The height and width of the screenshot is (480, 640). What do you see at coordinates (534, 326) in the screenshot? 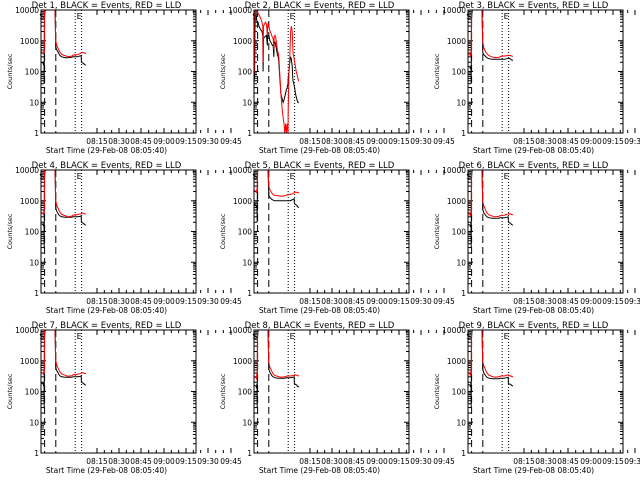
I see `chart-title: Det 9, BLACK = Events, RED = LLD` at bounding box center [534, 326].